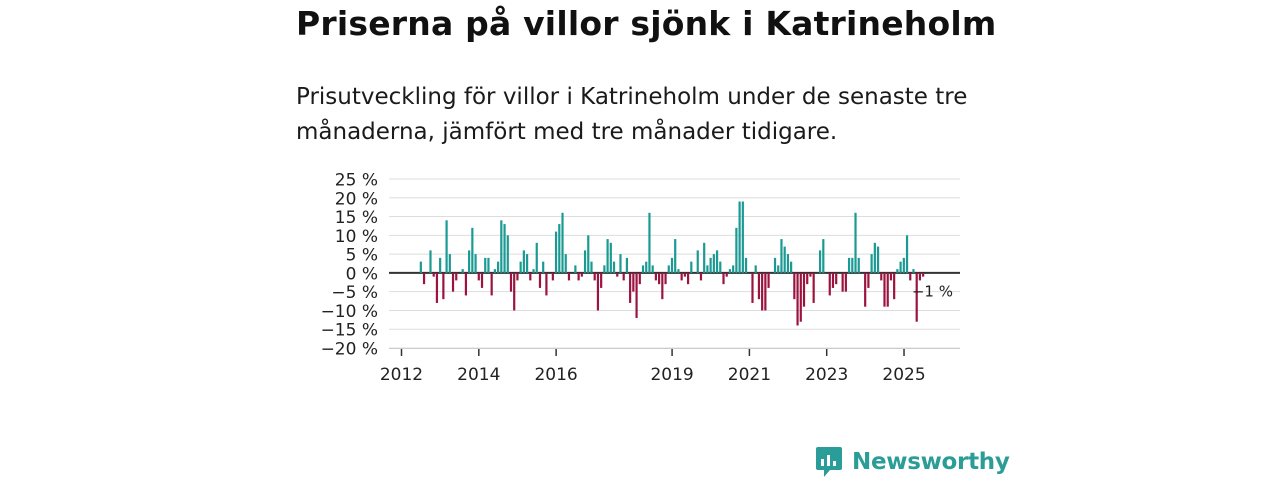  What do you see at coordinates (356, 199) in the screenshot?
I see `y-tick-label: 20 %` at bounding box center [356, 199].